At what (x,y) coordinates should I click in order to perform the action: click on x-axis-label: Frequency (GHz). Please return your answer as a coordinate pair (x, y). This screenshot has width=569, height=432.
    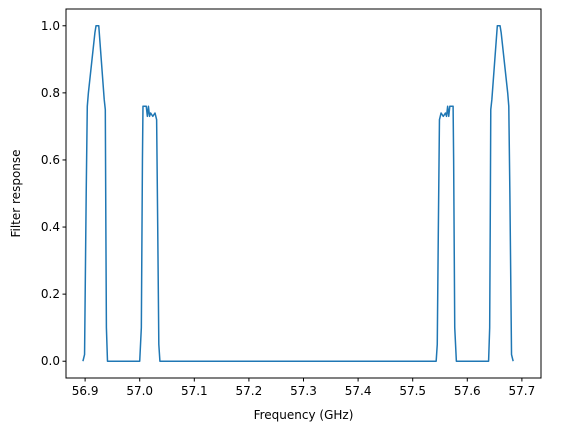
    Looking at the image, I should click on (304, 415).